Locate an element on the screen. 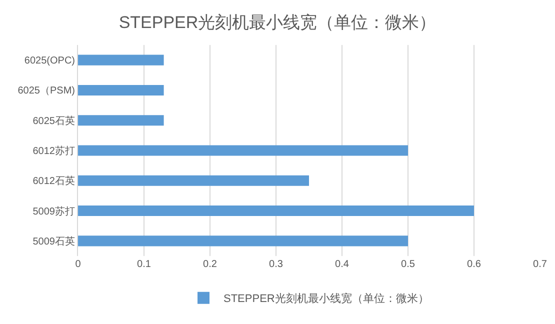 The image size is (555, 324). legend-label: STEPPER光刻机最小线宽（单位：微米） is located at coordinates (326, 299).